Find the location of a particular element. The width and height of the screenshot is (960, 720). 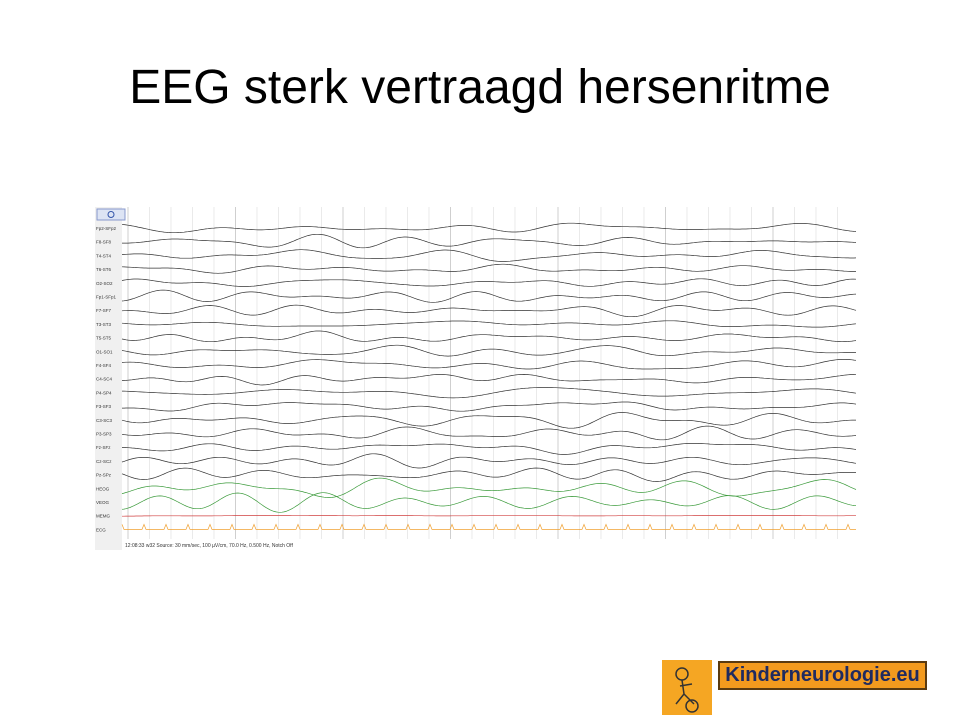

channel-label: C4-SC4 is located at coordinates (104, 379).